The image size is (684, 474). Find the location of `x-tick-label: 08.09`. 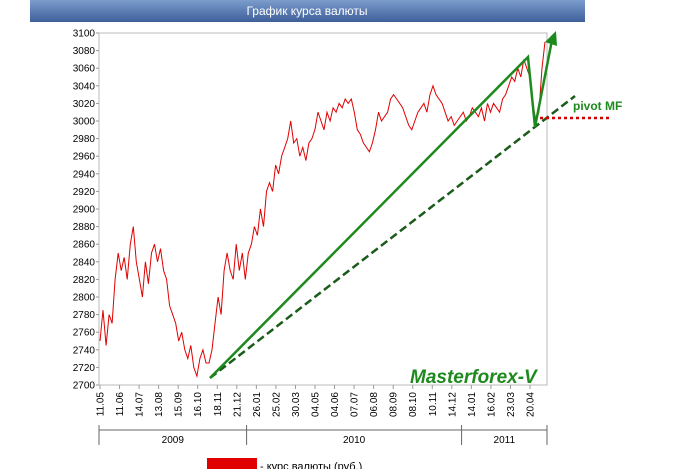

x-tick-label: 08.09 is located at coordinates (394, 404).